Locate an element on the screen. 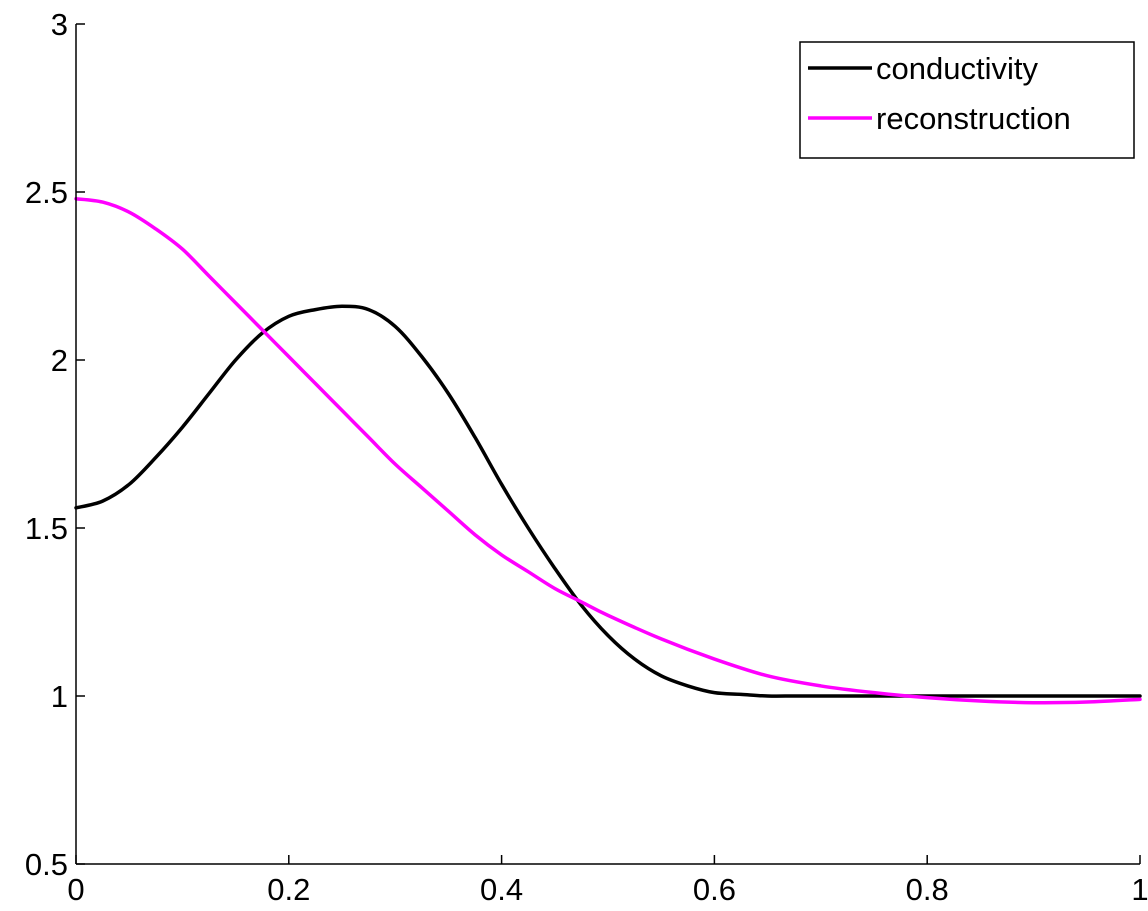 This screenshot has width=1148, height=911. y-tick-label: 0.5 is located at coordinates (46, 864).